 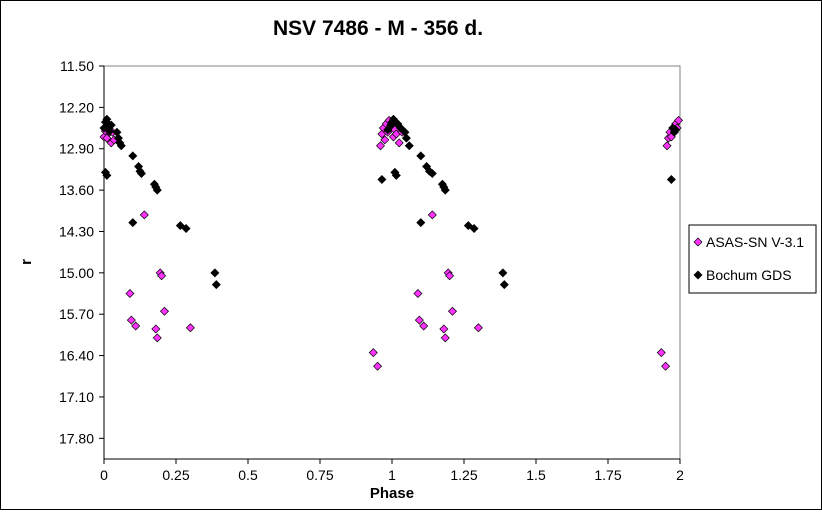 What do you see at coordinates (76, 149) in the screenshot?
I see `y-tick-label: 12.90` at bounding box center [76, 149].